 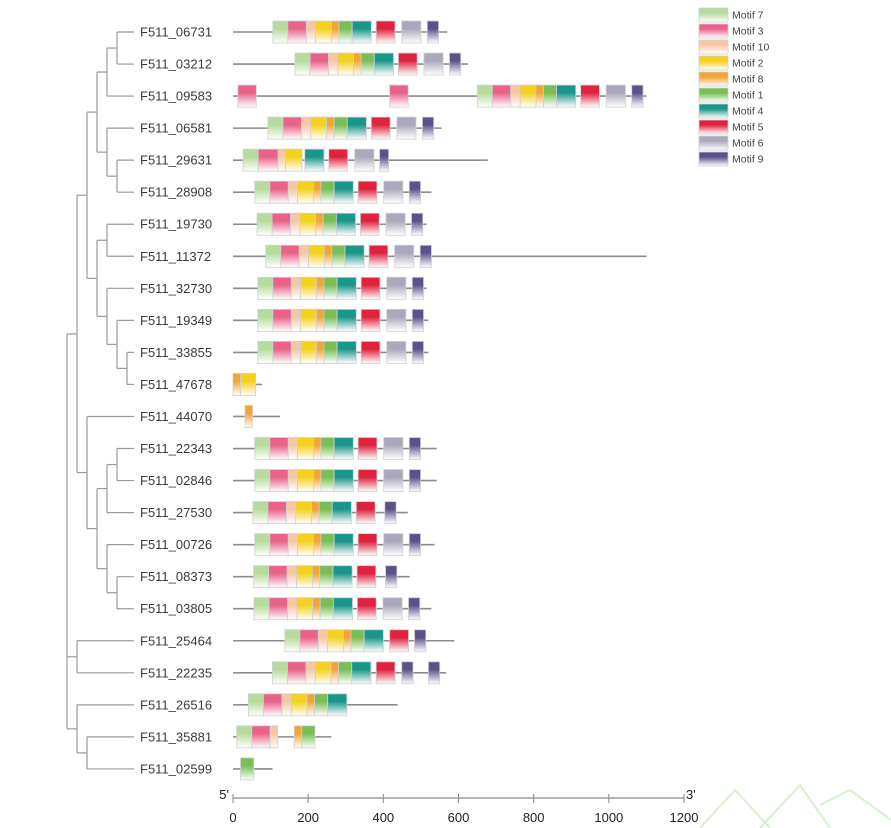 I want to click on legend-label: Motif 10, so click(x=751, y=48).